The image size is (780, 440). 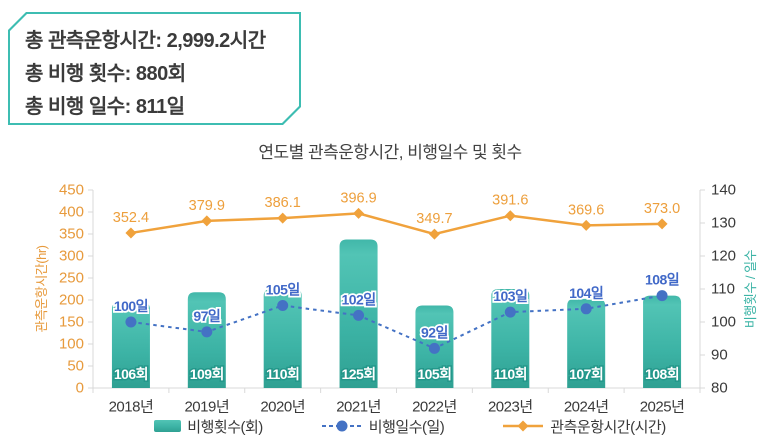 I want to click on flight-days-label: 104일, so click(x=586, y=293).